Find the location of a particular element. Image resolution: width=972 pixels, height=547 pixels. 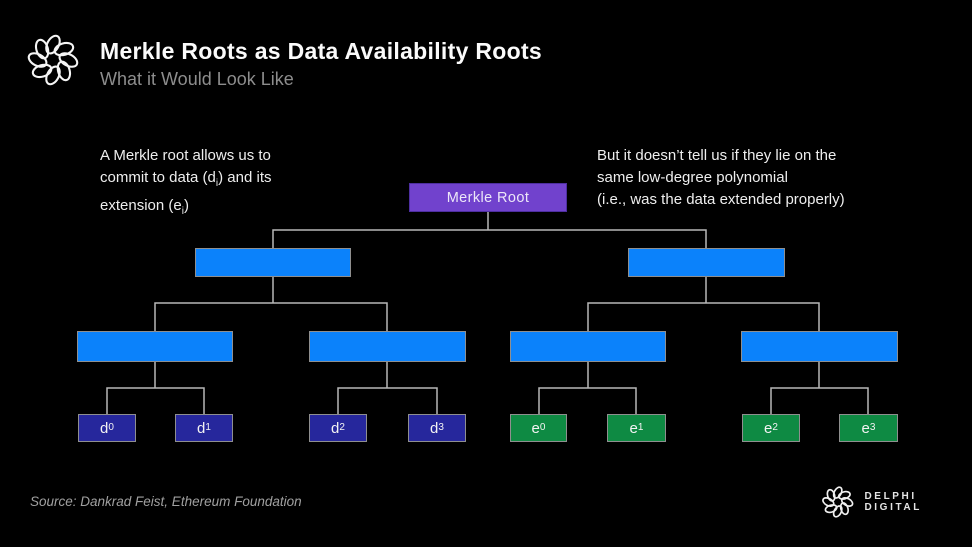

internal-node-left is located at coordinates (273, 262).